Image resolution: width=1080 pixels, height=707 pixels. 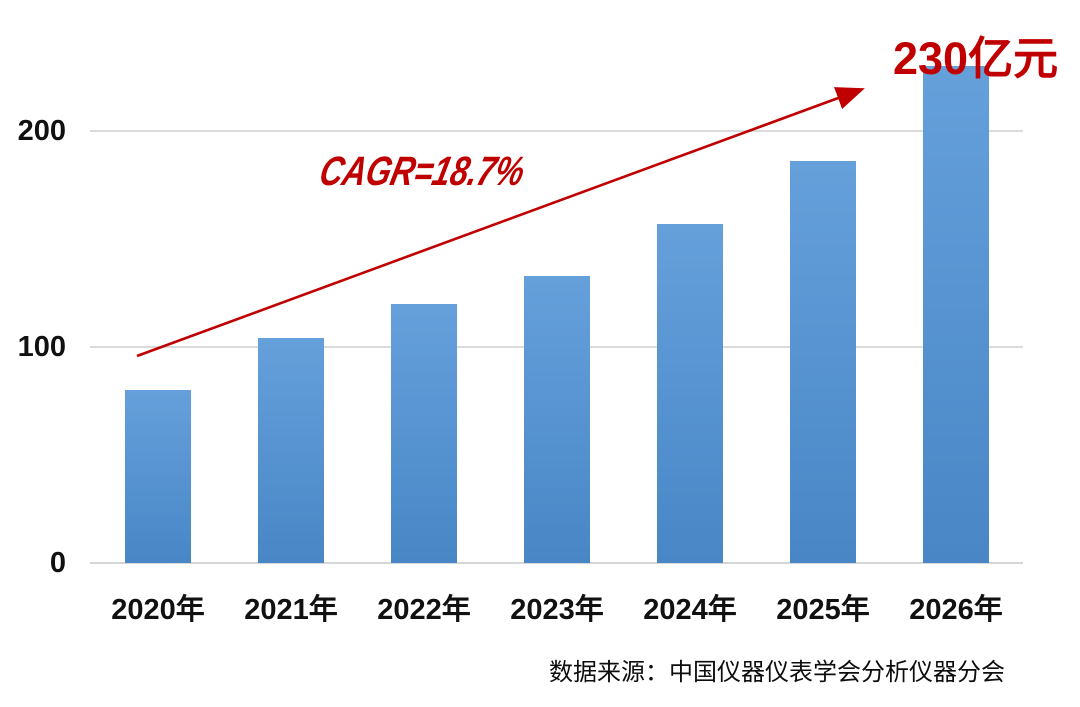 I want to click on bar-2024, so click(x=690, y=393).